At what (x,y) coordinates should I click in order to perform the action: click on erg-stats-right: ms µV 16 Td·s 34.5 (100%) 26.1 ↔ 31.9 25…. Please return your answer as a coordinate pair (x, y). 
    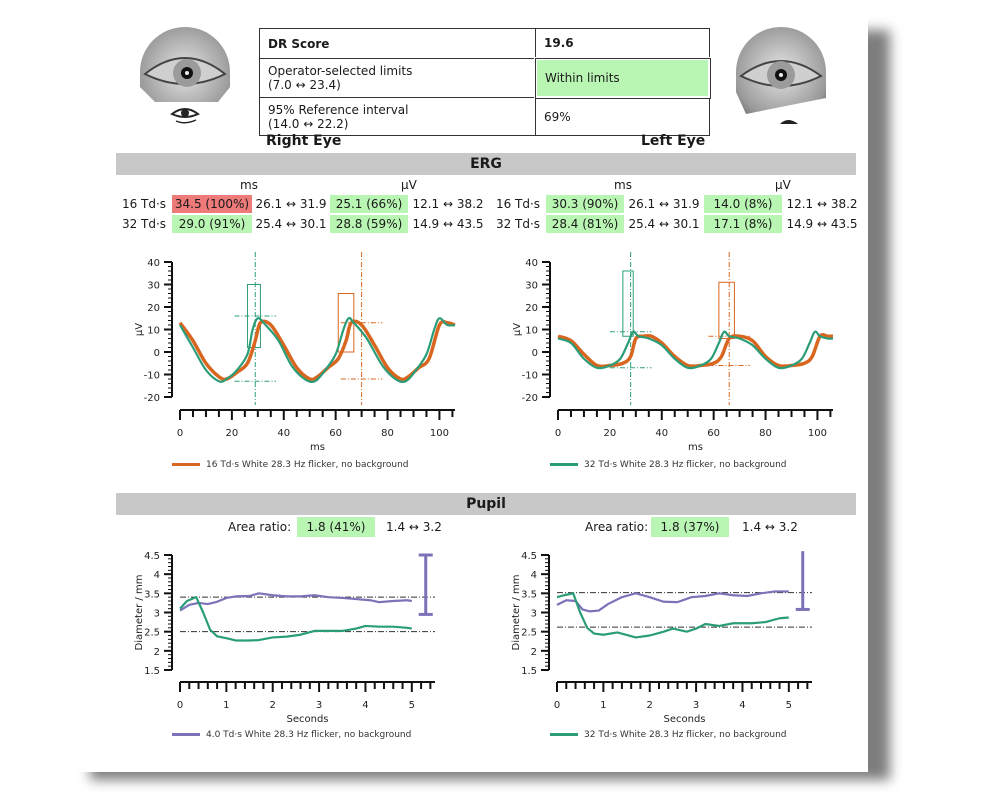
    Looking at the image, I should click on (303, 208).